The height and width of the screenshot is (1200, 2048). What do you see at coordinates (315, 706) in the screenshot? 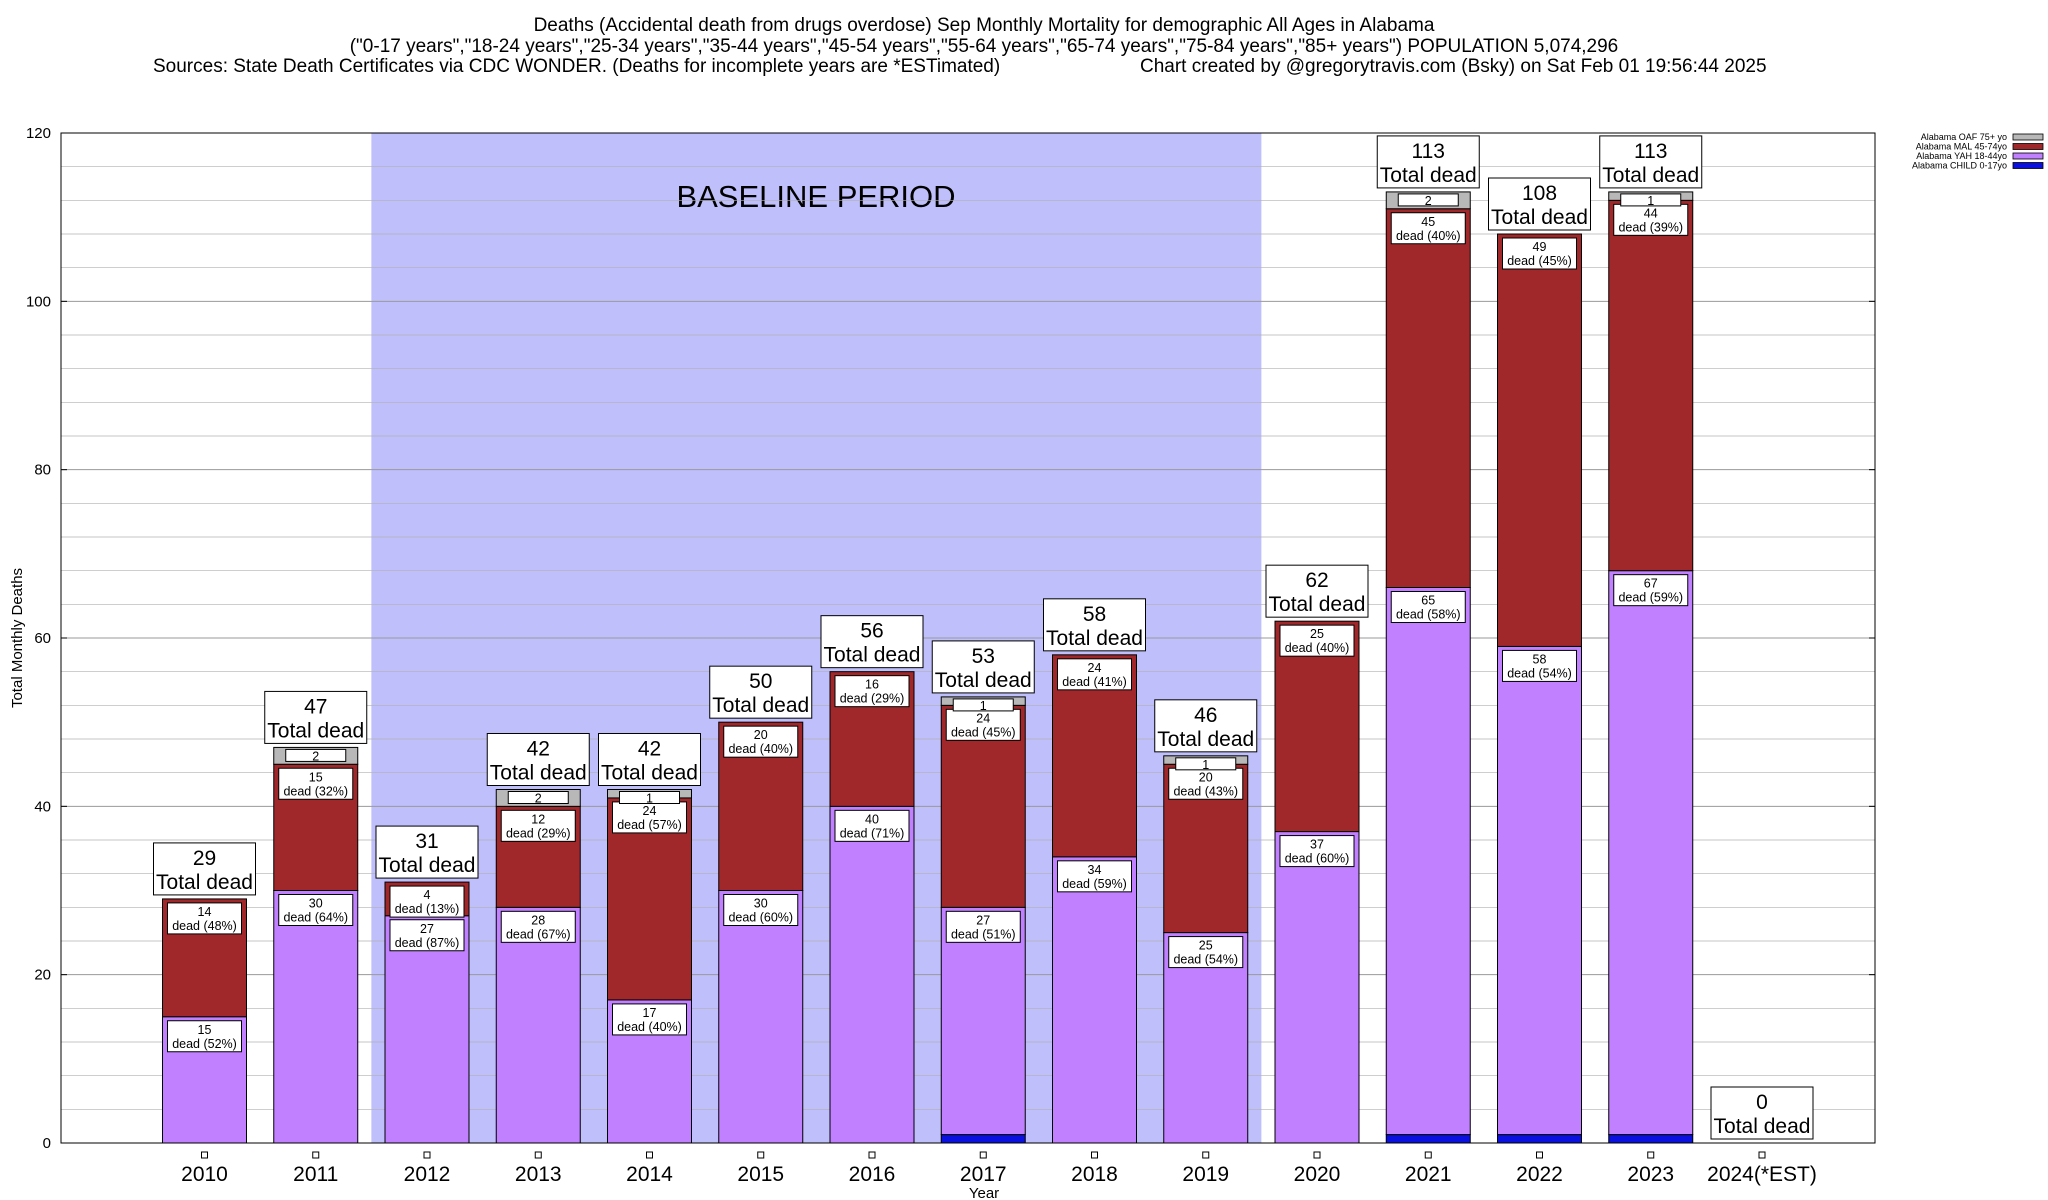
I see `total-label-value: 47` at bounding box center [315, 706].